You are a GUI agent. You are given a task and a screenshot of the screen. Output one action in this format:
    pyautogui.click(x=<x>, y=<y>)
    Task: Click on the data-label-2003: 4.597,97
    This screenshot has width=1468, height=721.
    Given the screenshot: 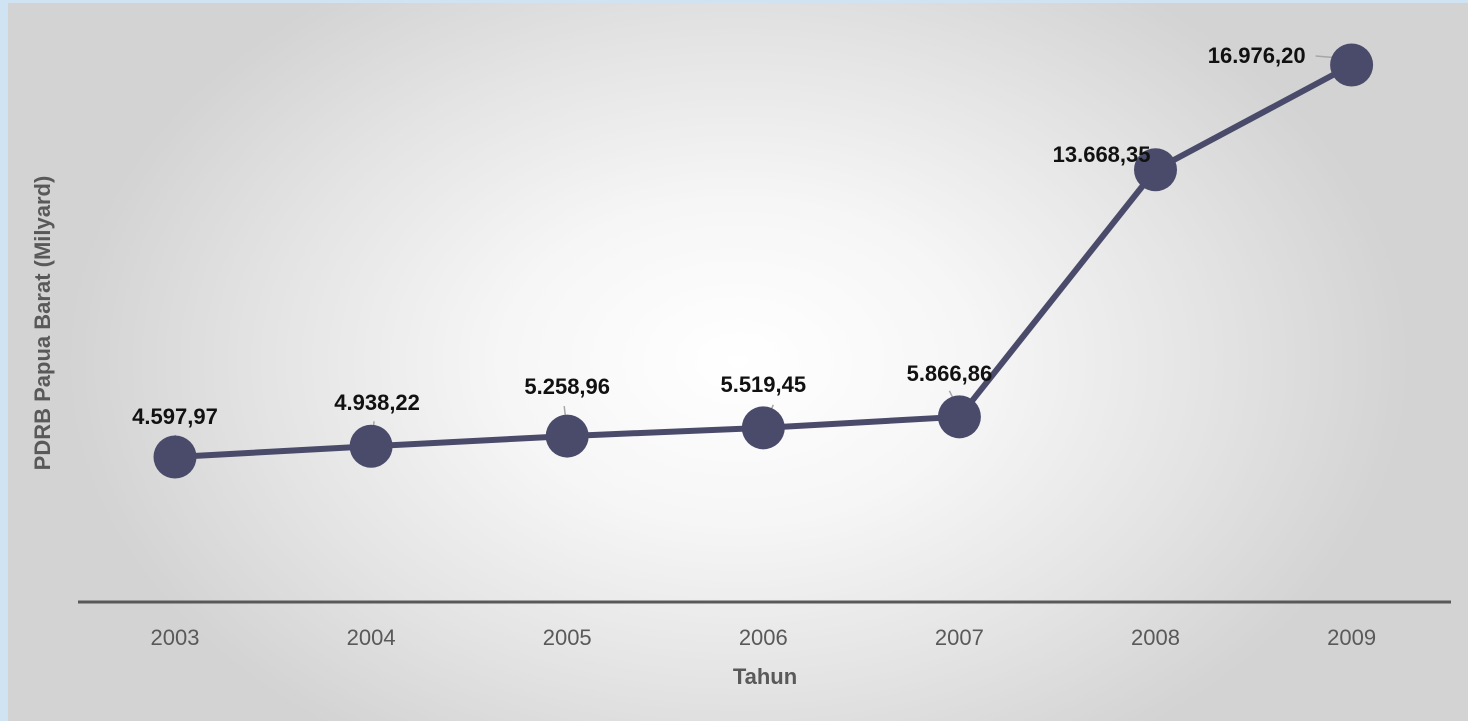 What is the action you would take?
    pyautogui.click(x=175, y=416)
    